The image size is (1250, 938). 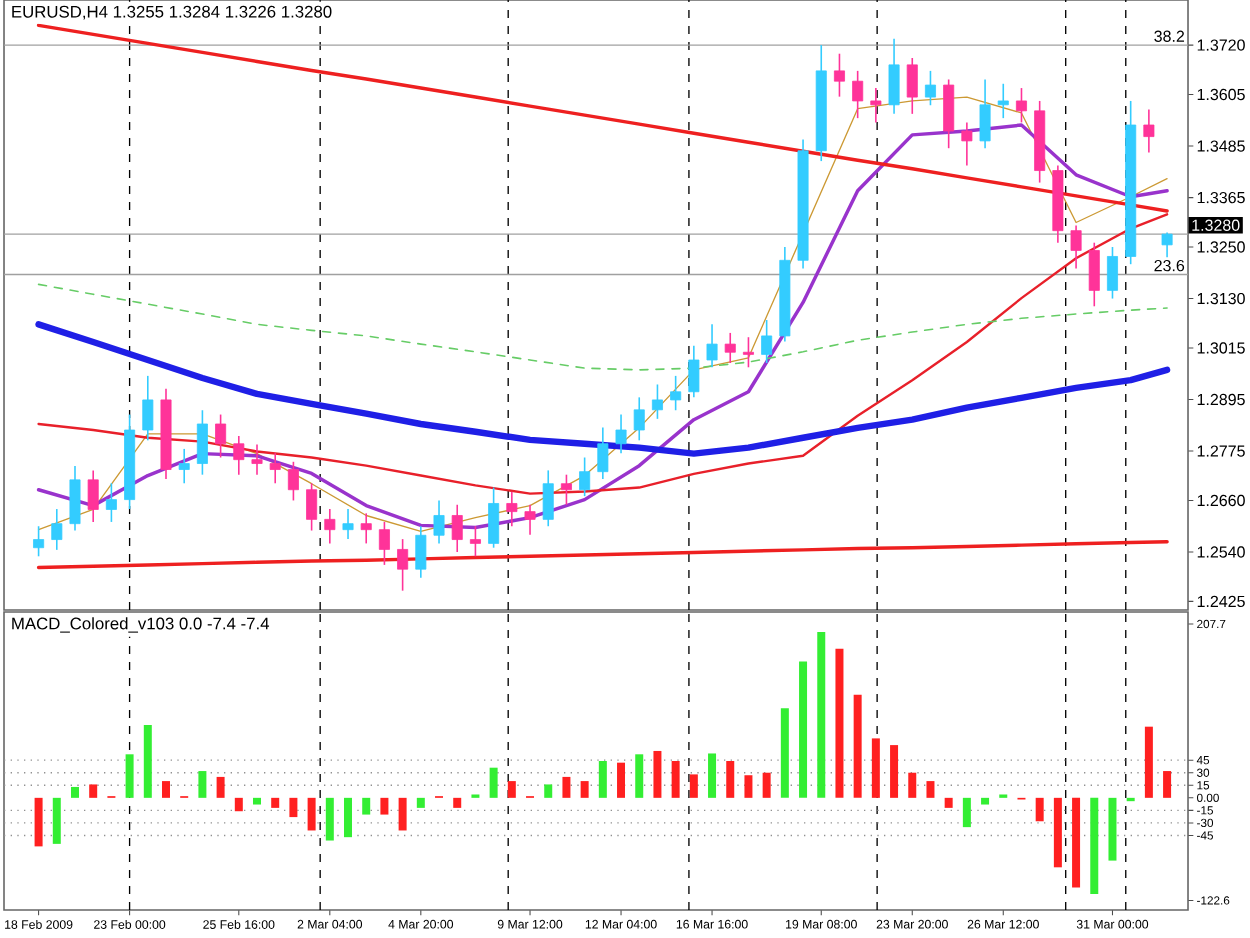 I want to click on y-tick-label: 1.2895, so click(x=1221, y=399).